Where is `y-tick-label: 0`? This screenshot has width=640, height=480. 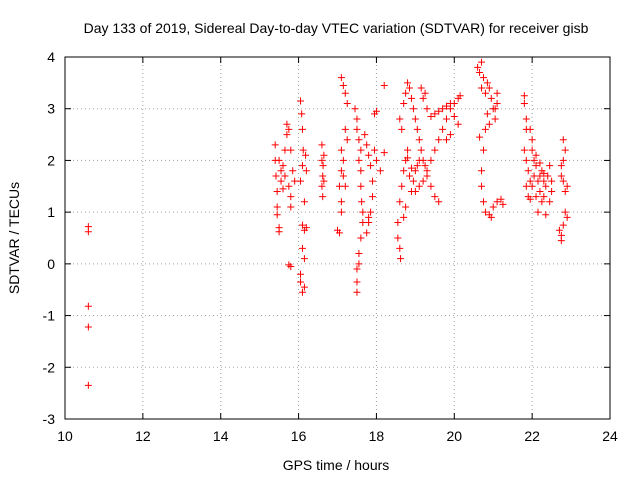
y-tick-label: 0 is located at coordinates (51, 264).